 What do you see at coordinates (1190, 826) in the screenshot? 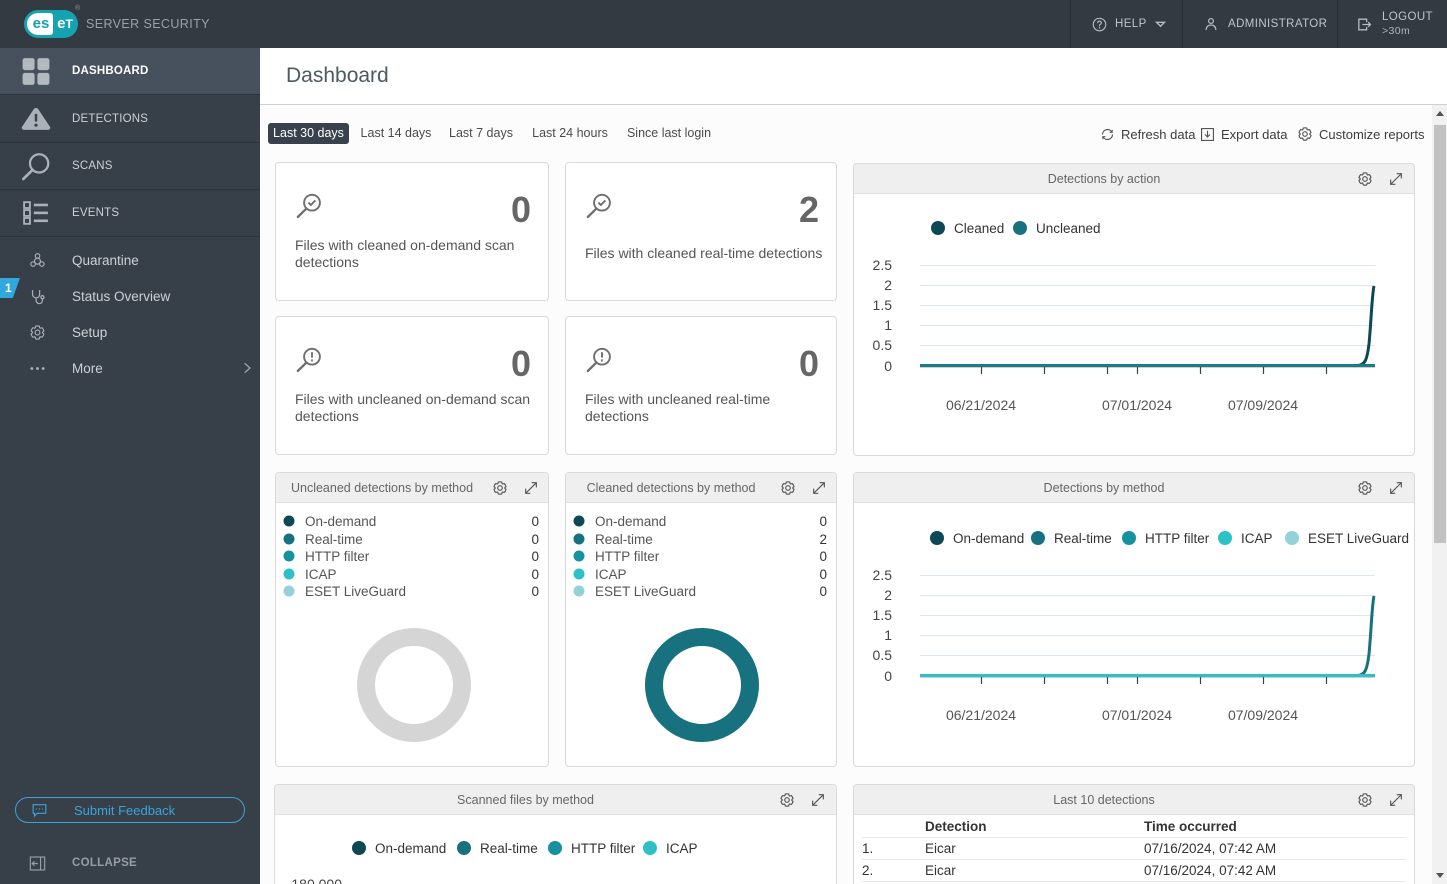
I see `svg-text: Time occurred` at bounding box center [1190, 826].